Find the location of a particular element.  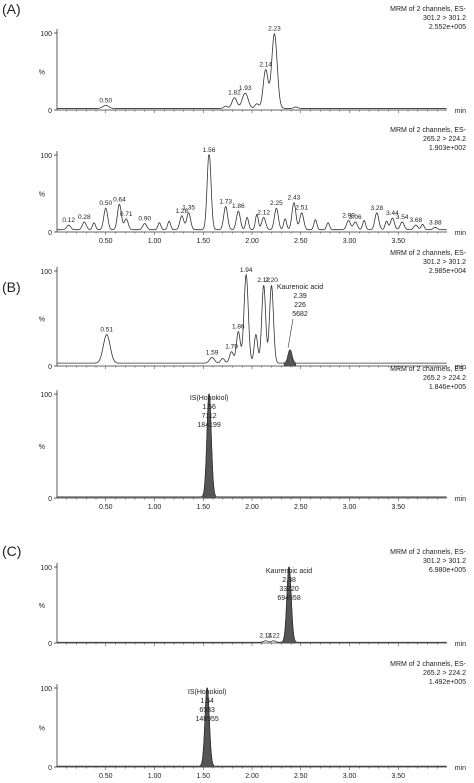

peak-label: 3.54 is located at coordinates (402, 217).